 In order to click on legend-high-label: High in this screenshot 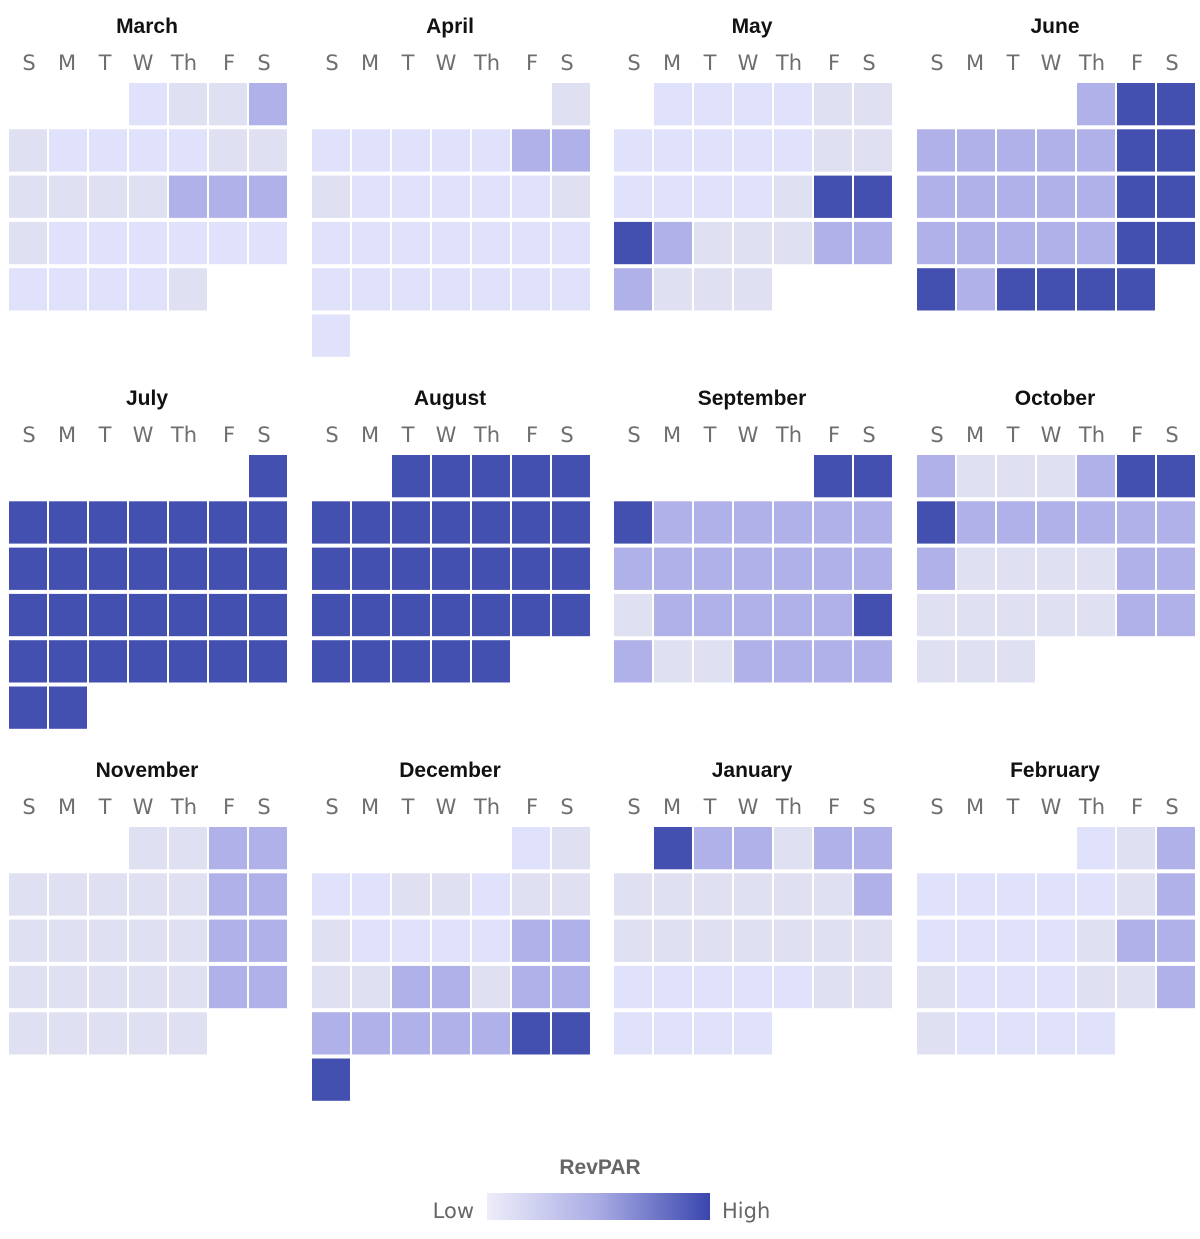, I will do `click(746, 1211)`.